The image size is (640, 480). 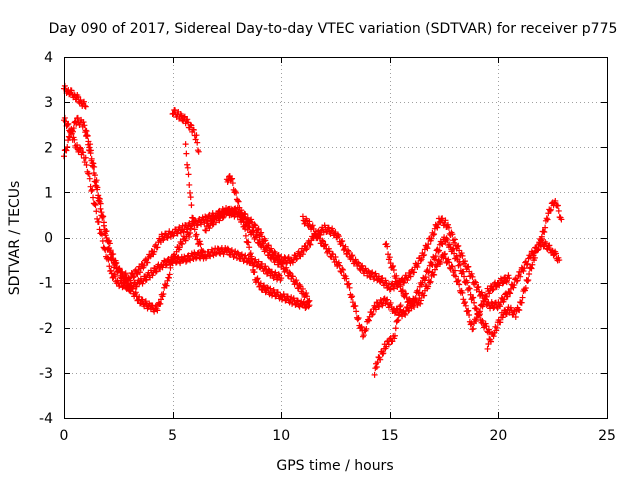 I want to click on x-axis-label: GPS time / hours, so click(x=334, y=466).